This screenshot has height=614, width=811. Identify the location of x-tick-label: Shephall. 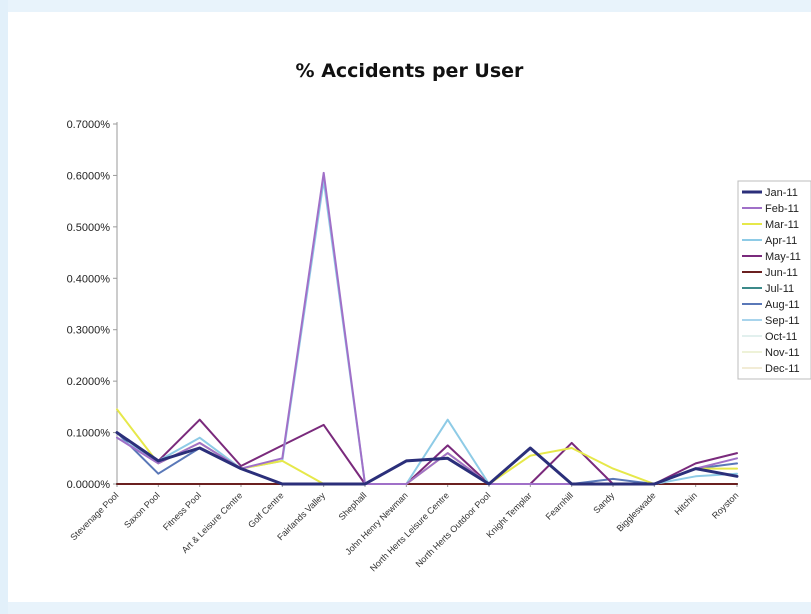
(353, 506).